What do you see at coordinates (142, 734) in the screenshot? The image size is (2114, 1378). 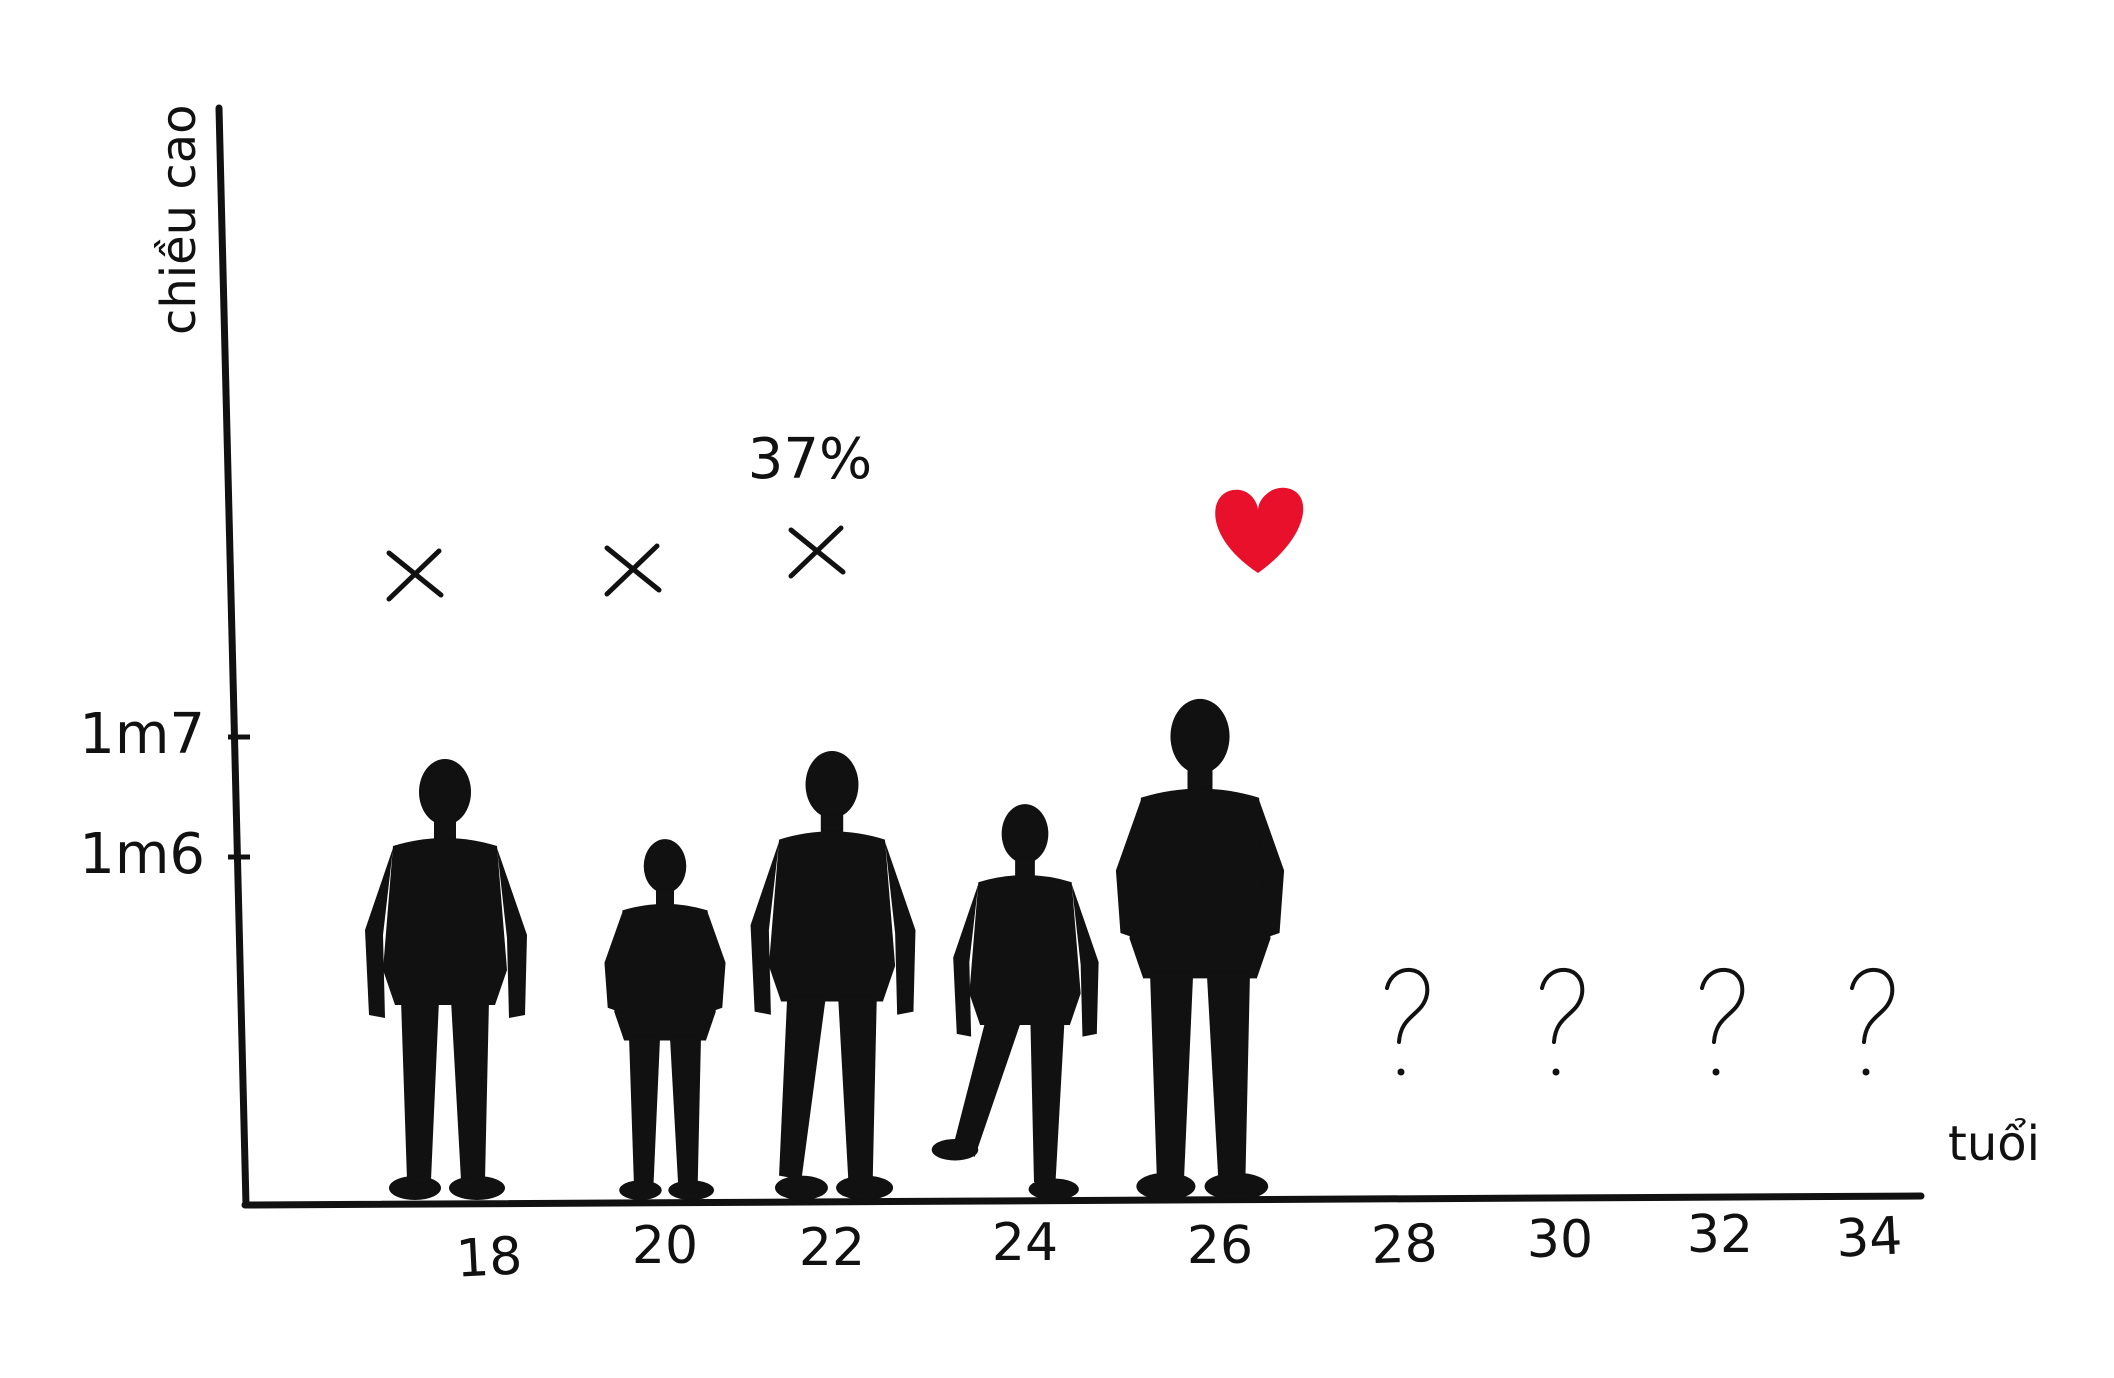 I see `y-tick-label: 1m7` at bounding box center [142, 734].